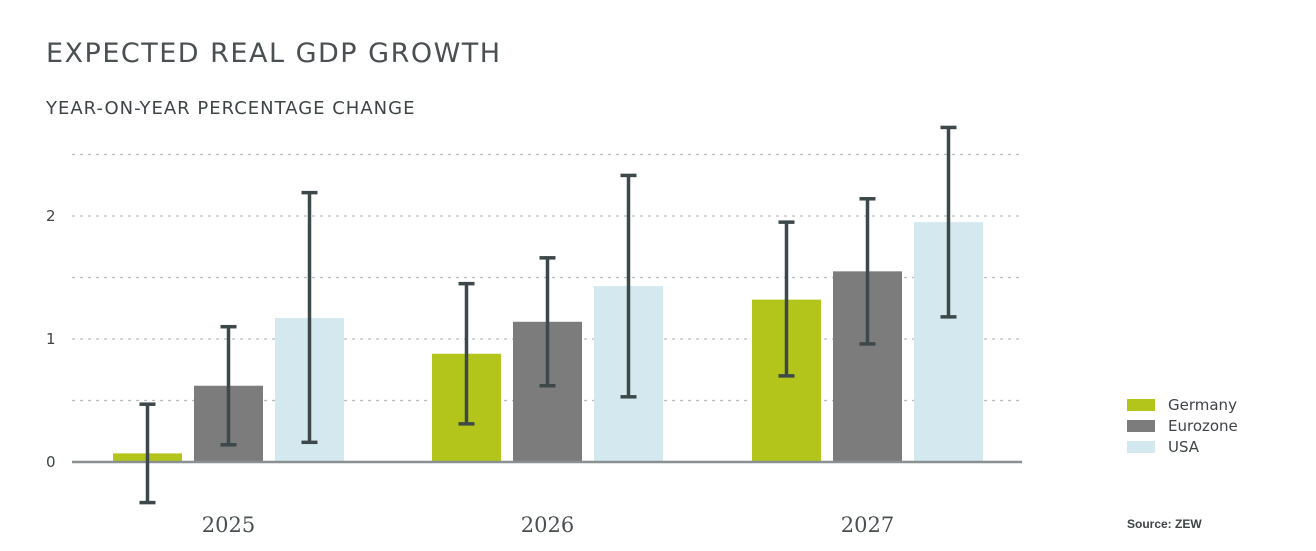 The height and width of the screenshot is (551, 1316). What do you see at coordinates (547, 525) in the screenshot?
I see `x-category-label: 2026` at bounding box center [547, 525].